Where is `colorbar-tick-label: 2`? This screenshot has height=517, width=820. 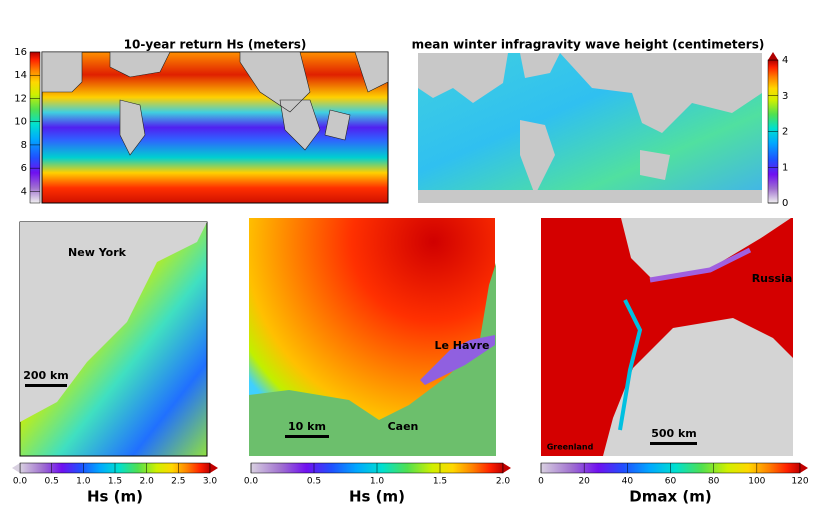 colorbar-tick-label: 2 is located at coordinates (785, 132).